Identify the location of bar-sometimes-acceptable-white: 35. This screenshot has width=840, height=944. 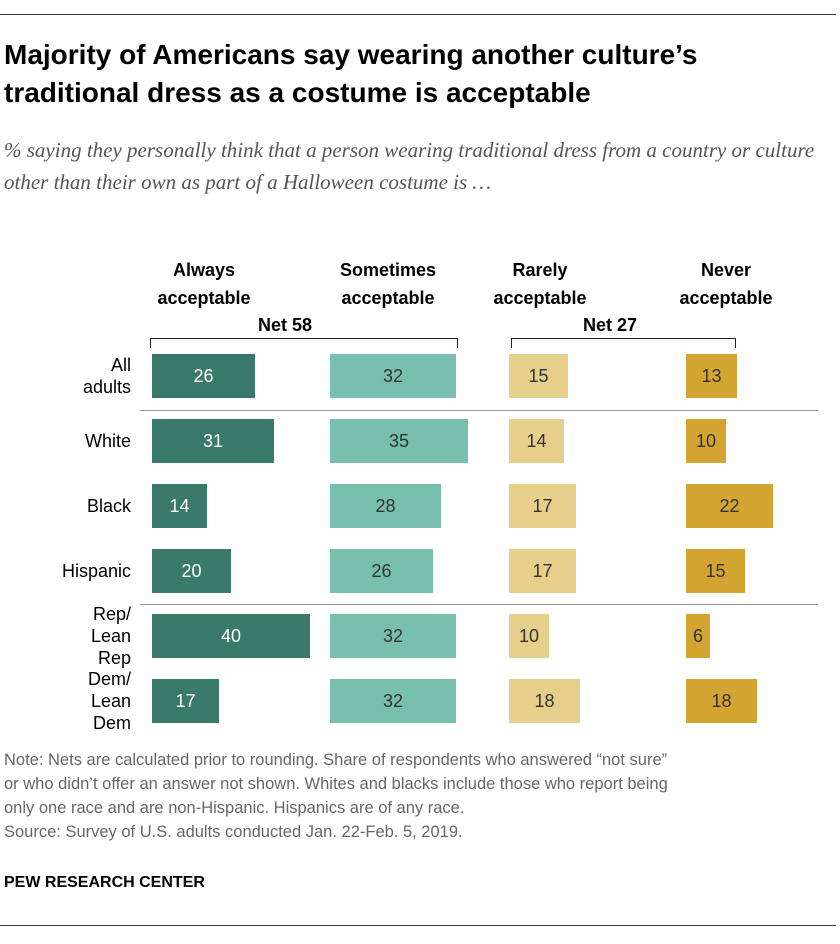
(399, 441).